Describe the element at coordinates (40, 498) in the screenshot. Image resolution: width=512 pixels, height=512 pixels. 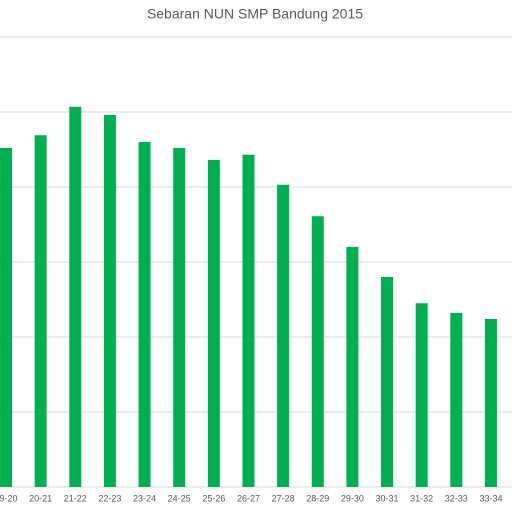
I see `x-tick-label: 20-21` at that location.